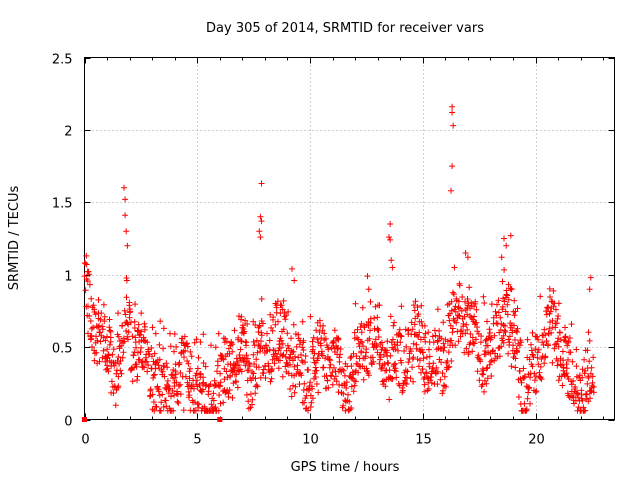 Image resolution: width=640 pixels, height=480 pixels. I want to click on x-axis-title: GPS time / hours, so click(345, 467).